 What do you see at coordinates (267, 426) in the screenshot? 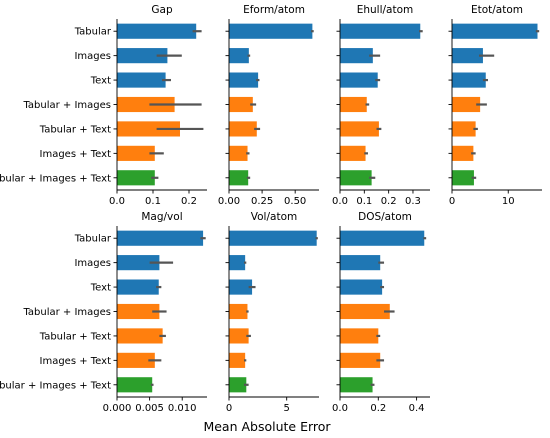
I see `figure-x-axis-label: Mean Absolute Error` at bounding box center [267, 426].